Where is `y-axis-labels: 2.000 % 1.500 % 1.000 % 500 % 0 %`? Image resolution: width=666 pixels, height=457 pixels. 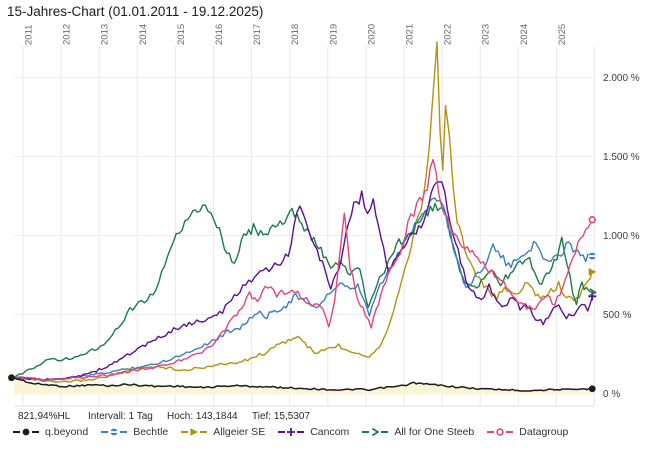 y-axis-labels: 2.000 % 1.500 % 1.000 % 500 % 0 % is located at coordinates (621, 236).